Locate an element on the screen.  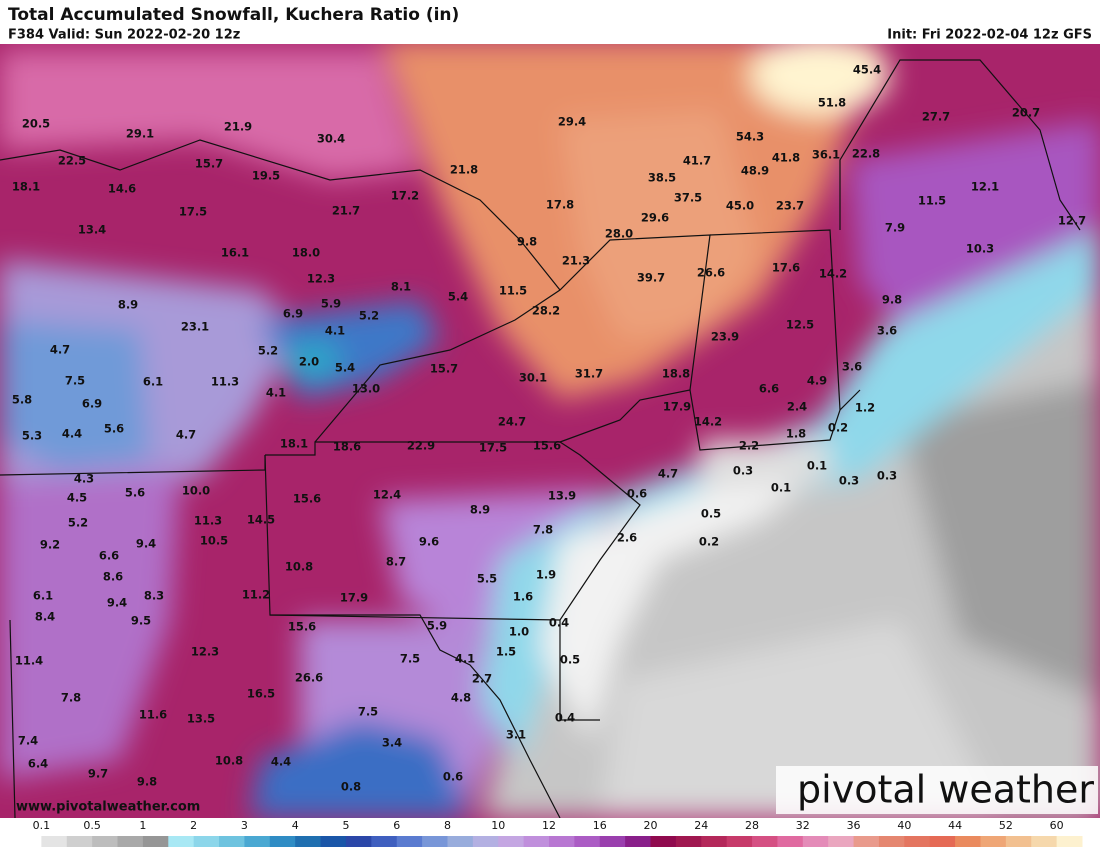
snowfall-label: 21.7 is located at coordinates (346, 211).